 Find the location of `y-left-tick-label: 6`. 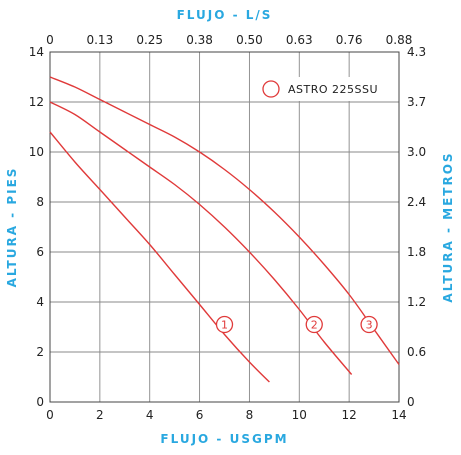

y-left-tick-label: 6 is located at coordinates (40, 252).